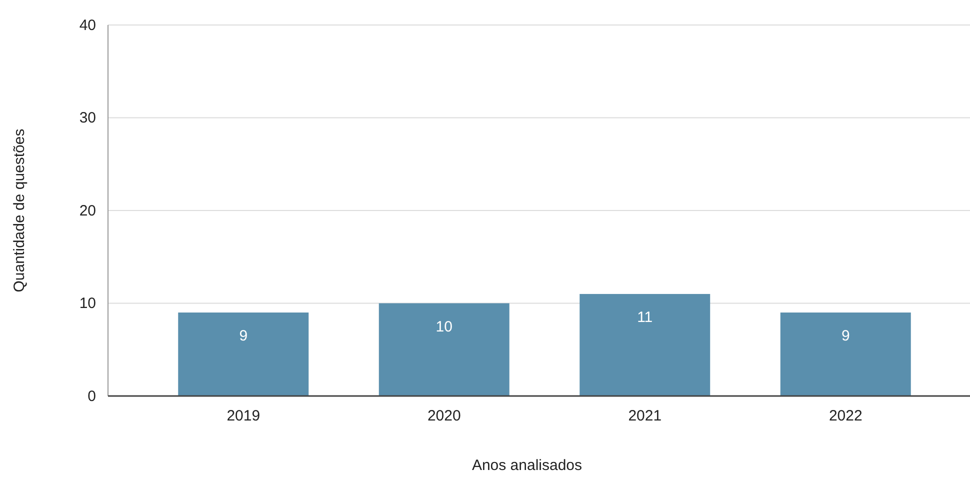  What do you see at coordinates (527, 465) in the screenshot?
I see `x-axis-title: Anos analisados` at bounding box center [527, 465].